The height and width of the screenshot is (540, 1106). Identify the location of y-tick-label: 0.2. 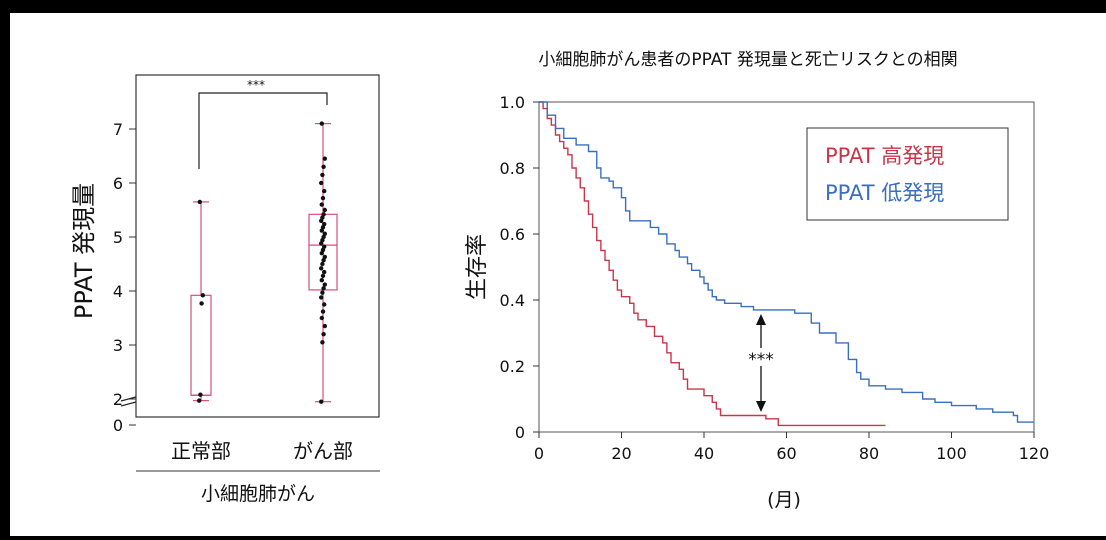
(512, 366).